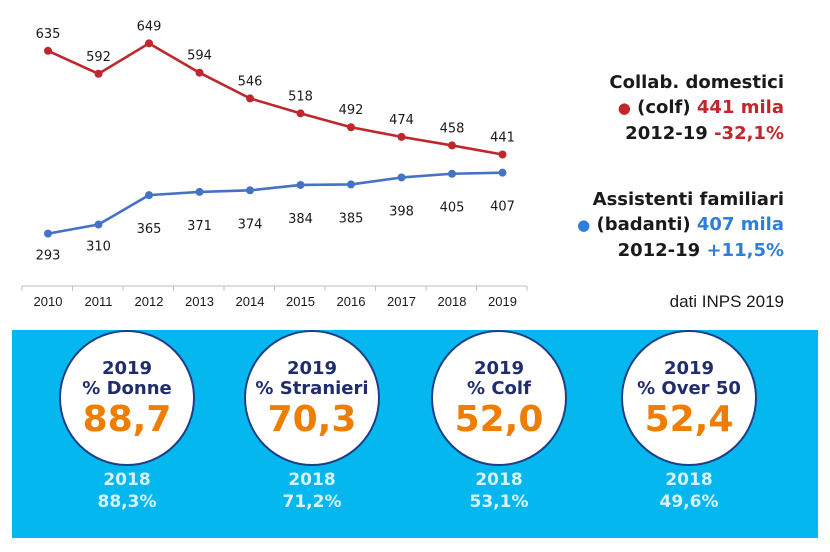 The image size is (830, 552). What do you see at coordinates (502, 301) in the screenshot?
I see `x-tick-label: 2019` at bounding box center [502, 301].